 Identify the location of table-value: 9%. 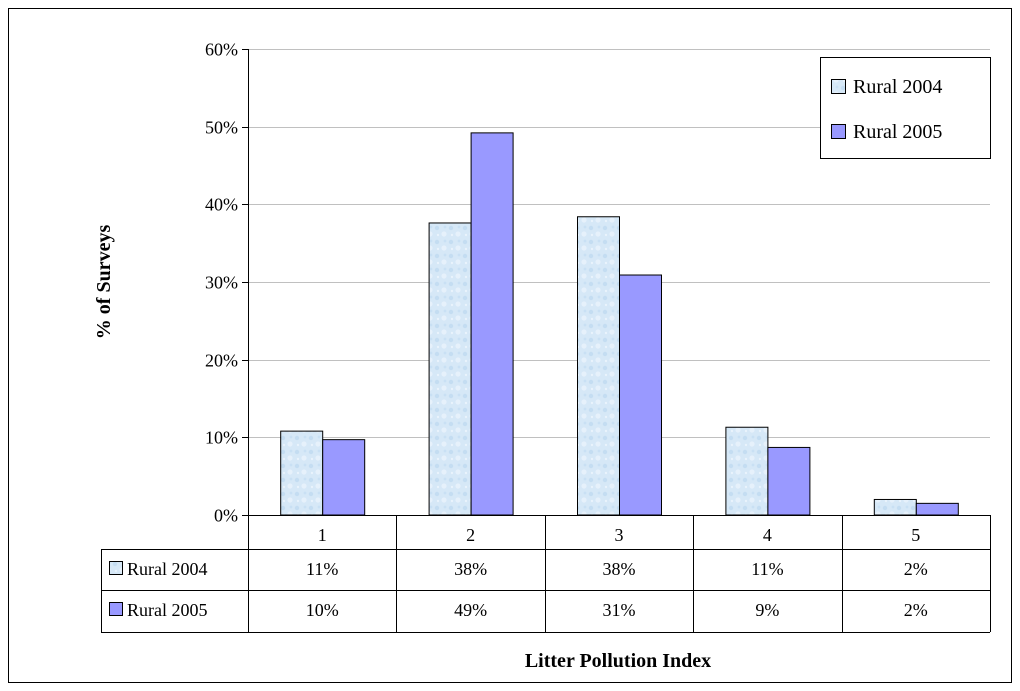
(767, 610).